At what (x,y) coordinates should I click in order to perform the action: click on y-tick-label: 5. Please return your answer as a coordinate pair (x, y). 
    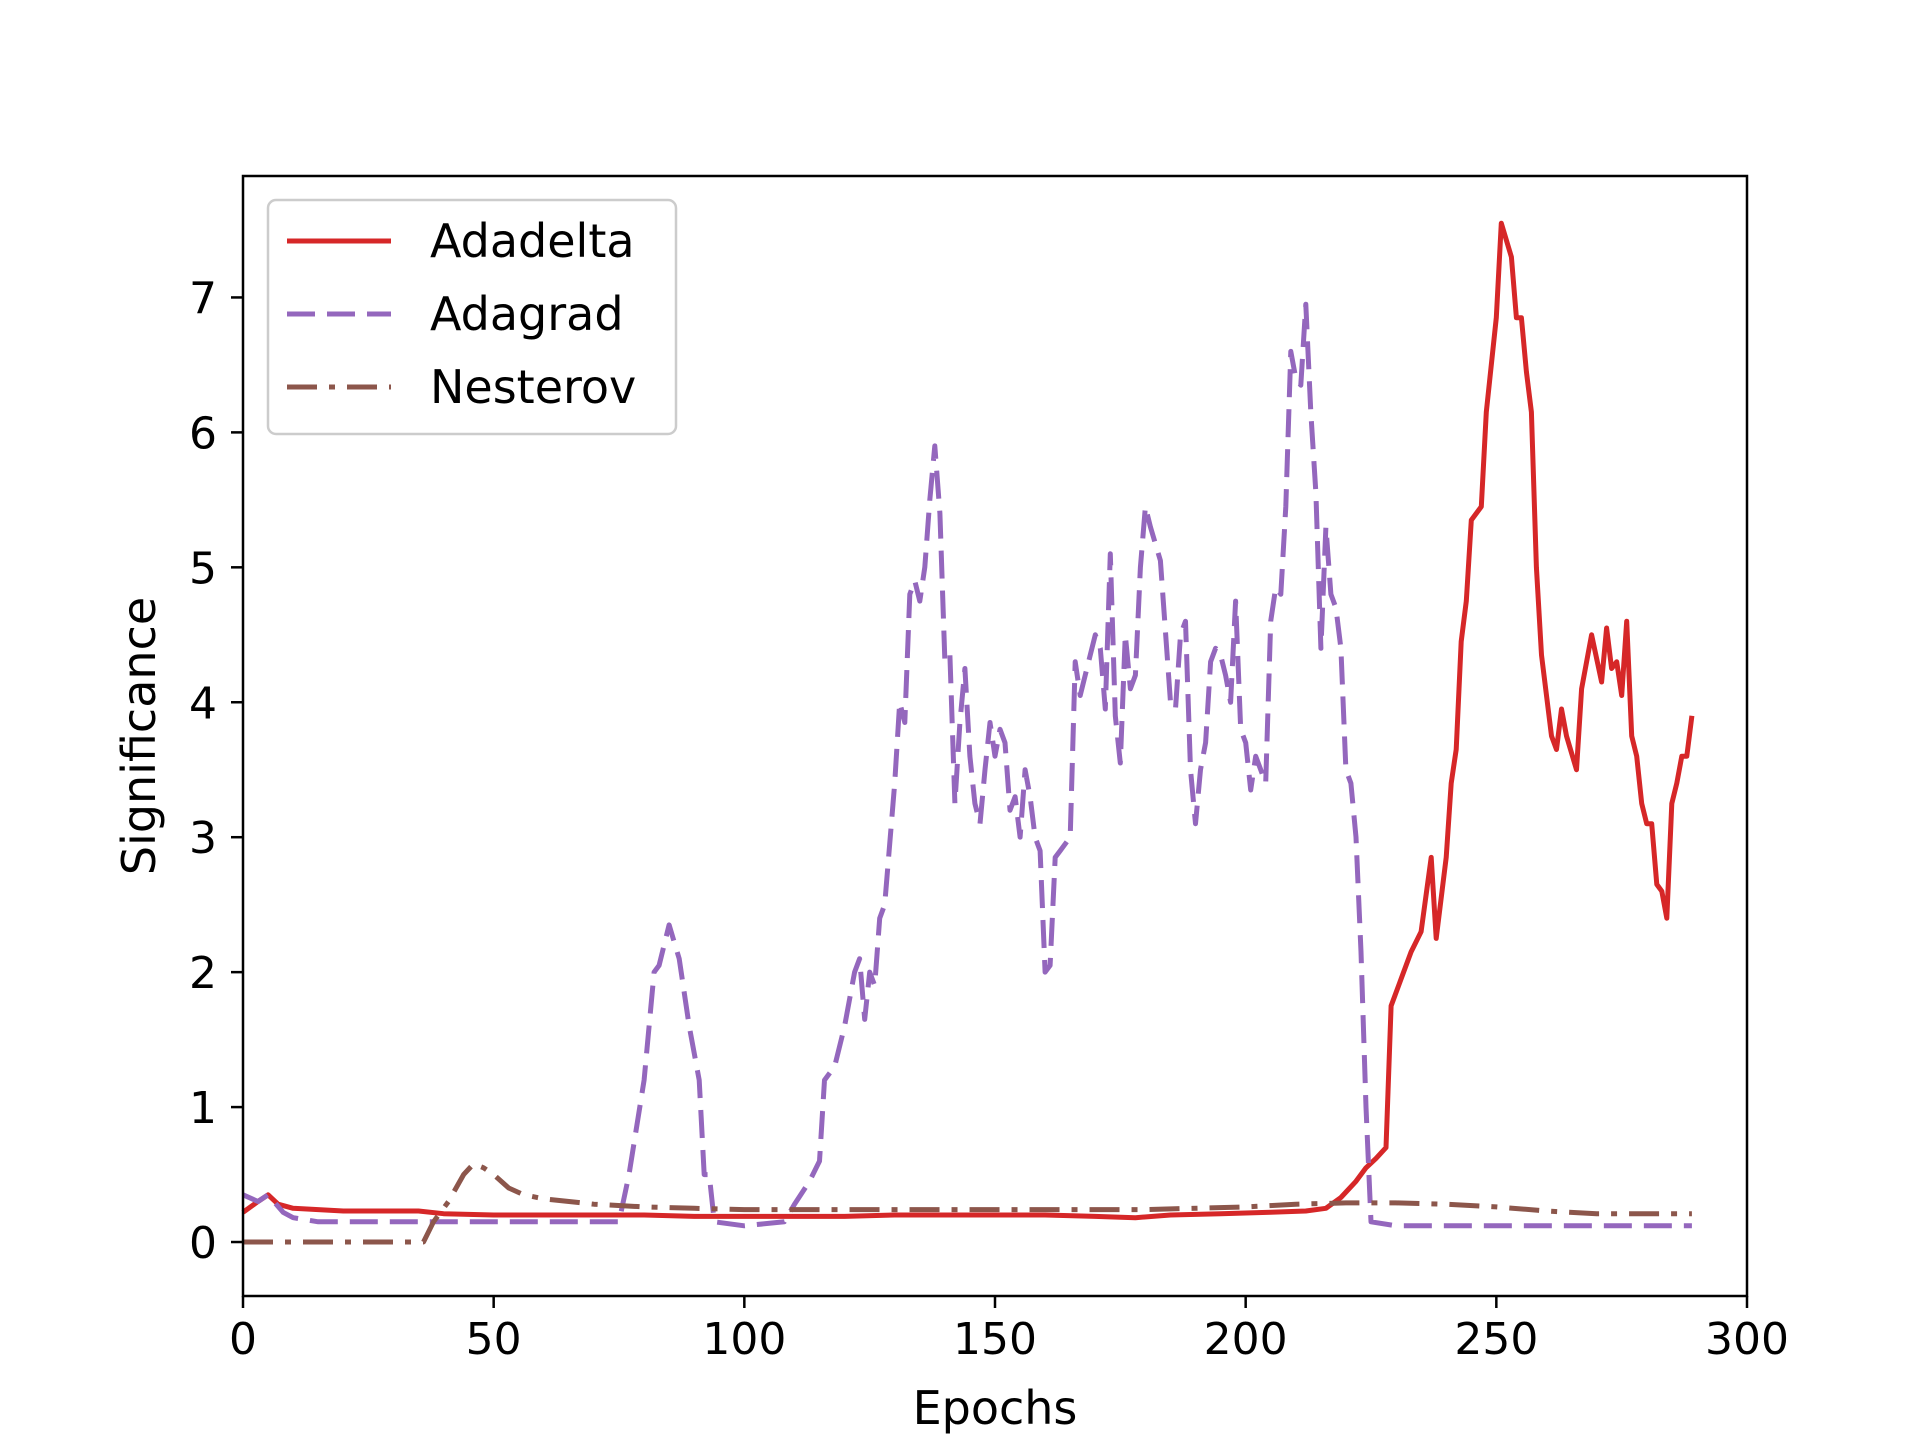
    Looking at the image, I should click on (203, 568).